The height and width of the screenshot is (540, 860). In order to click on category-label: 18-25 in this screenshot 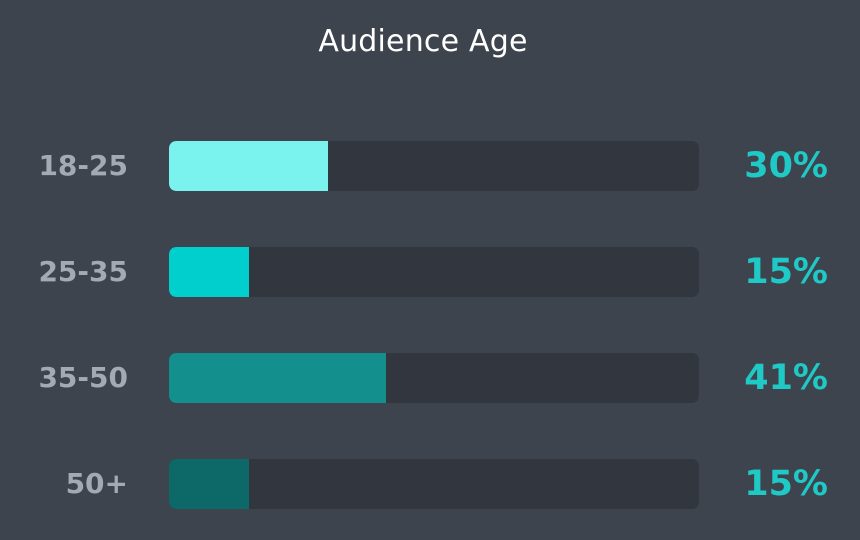, I will do `click(83, 165)`.